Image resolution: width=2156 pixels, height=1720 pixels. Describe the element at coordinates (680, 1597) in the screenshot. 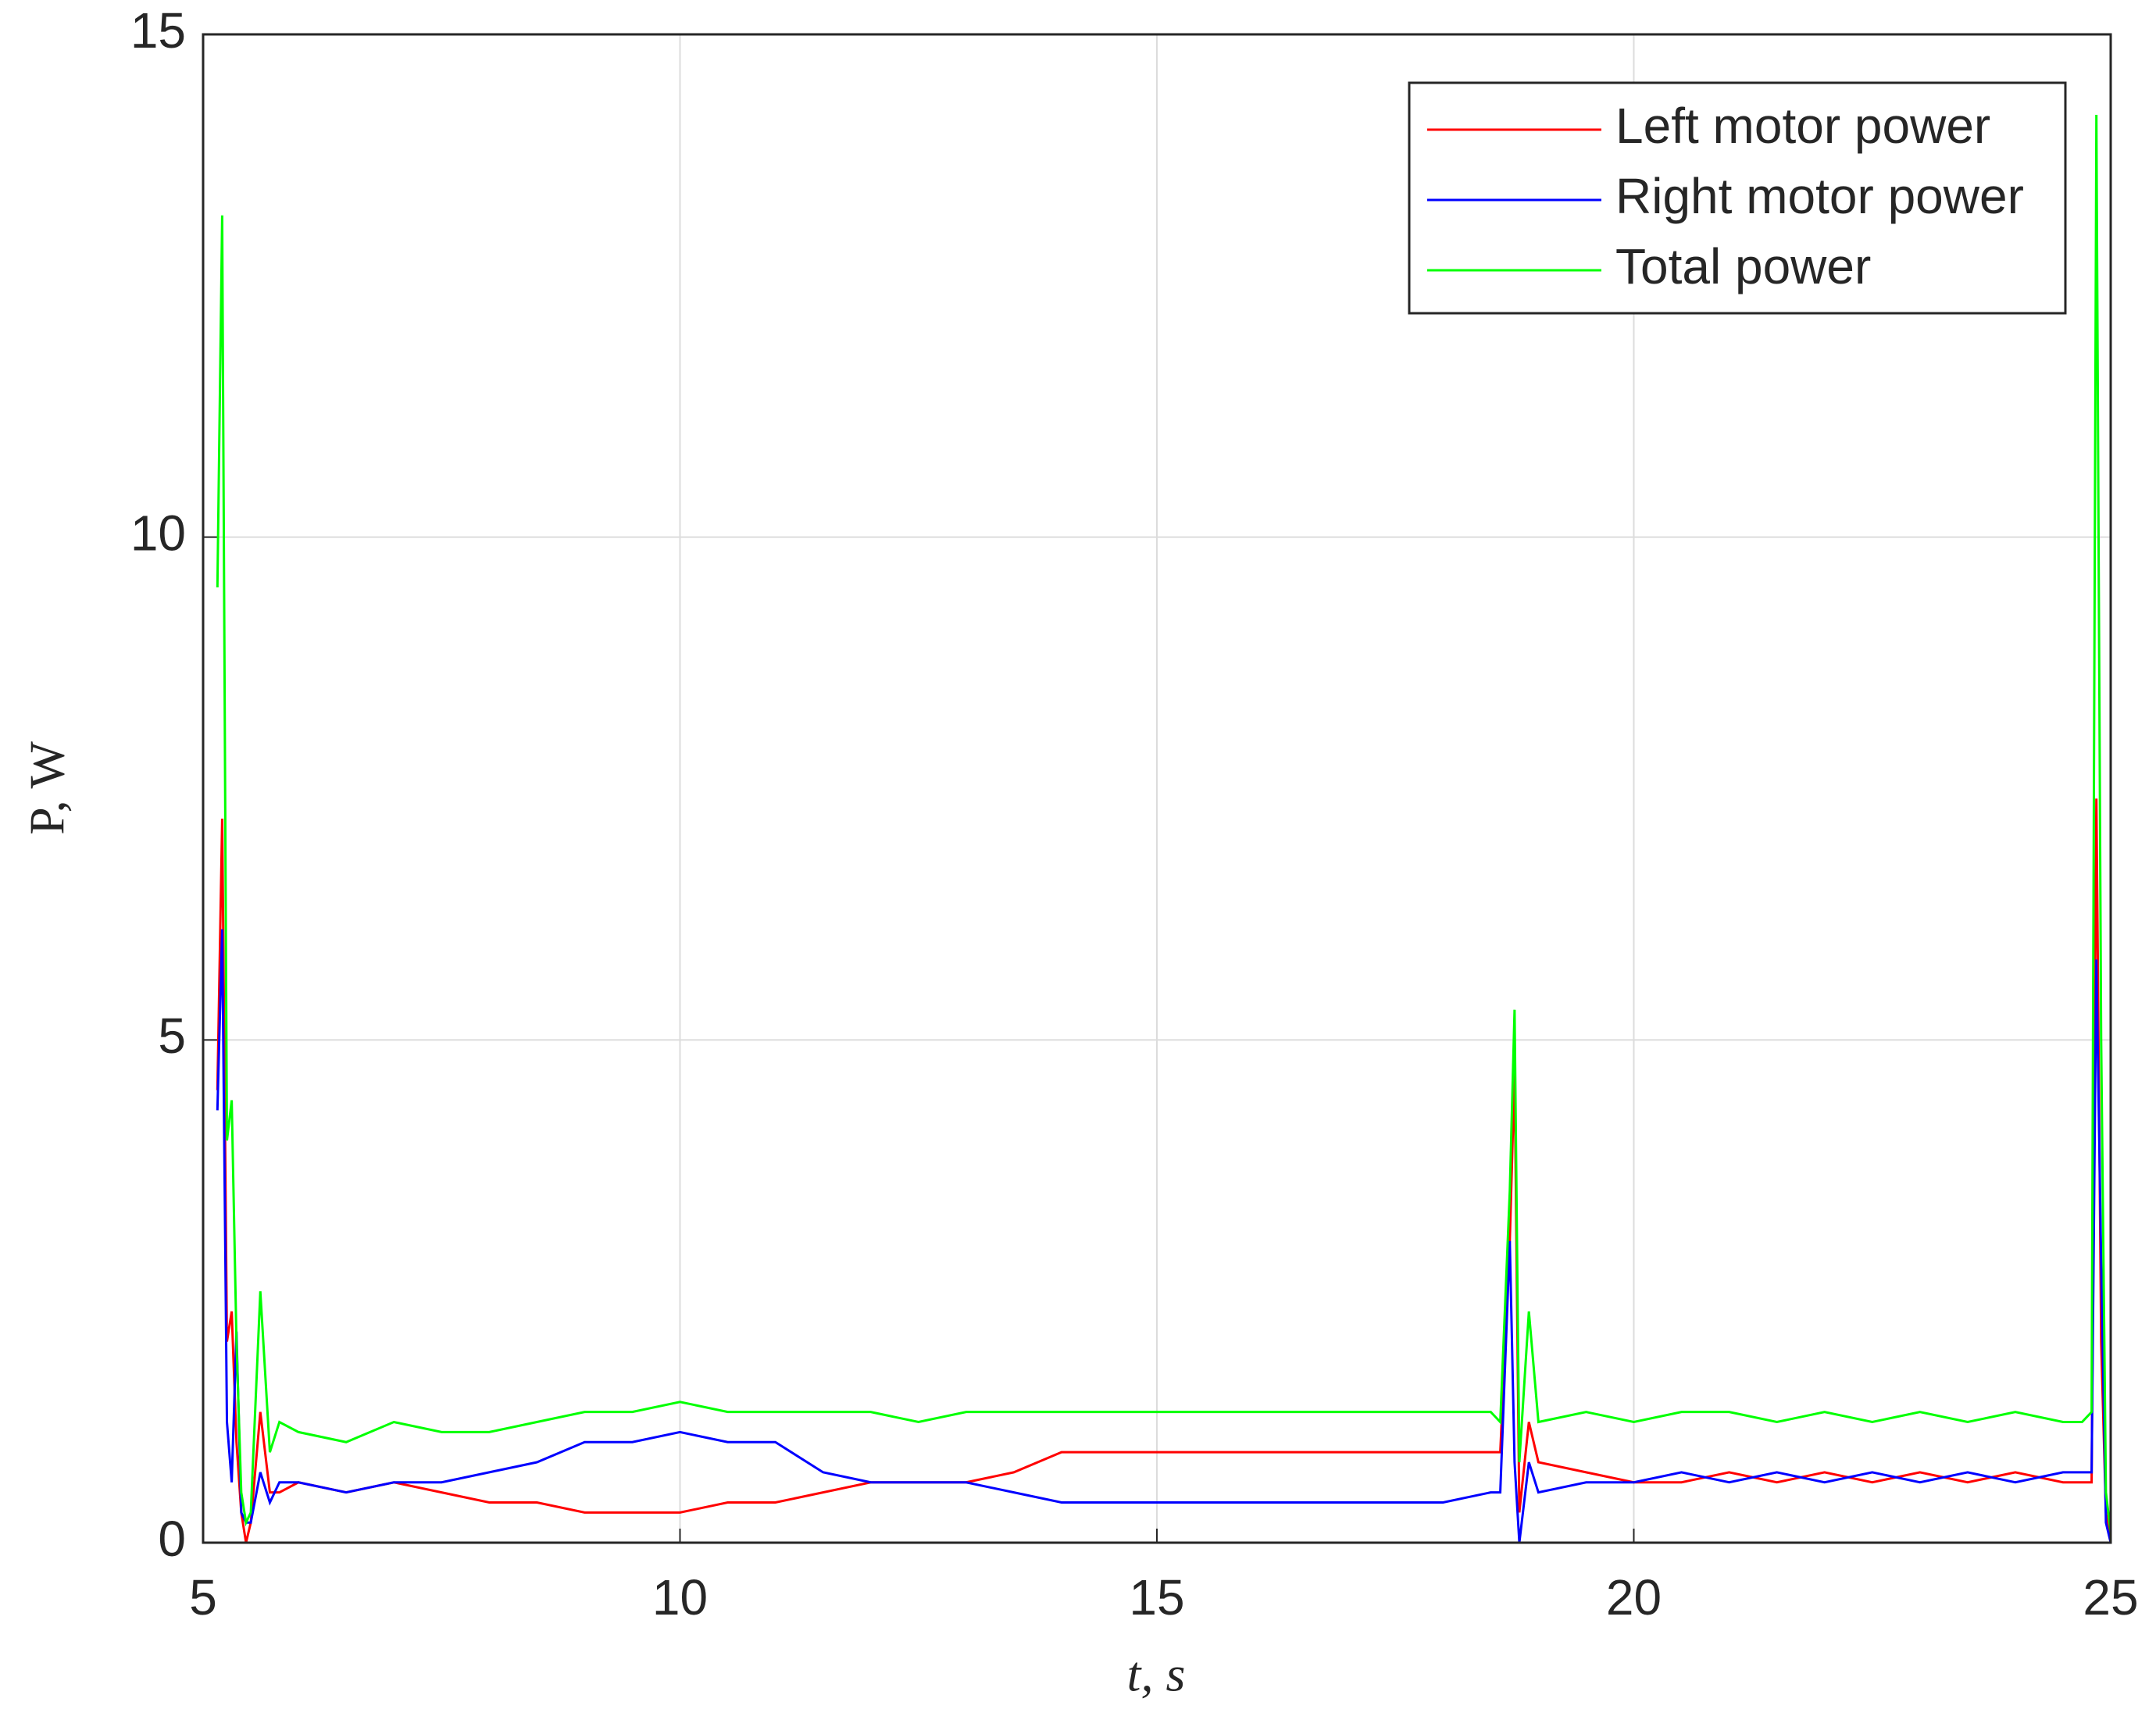

I see `x-tick-label: 10` at that location.